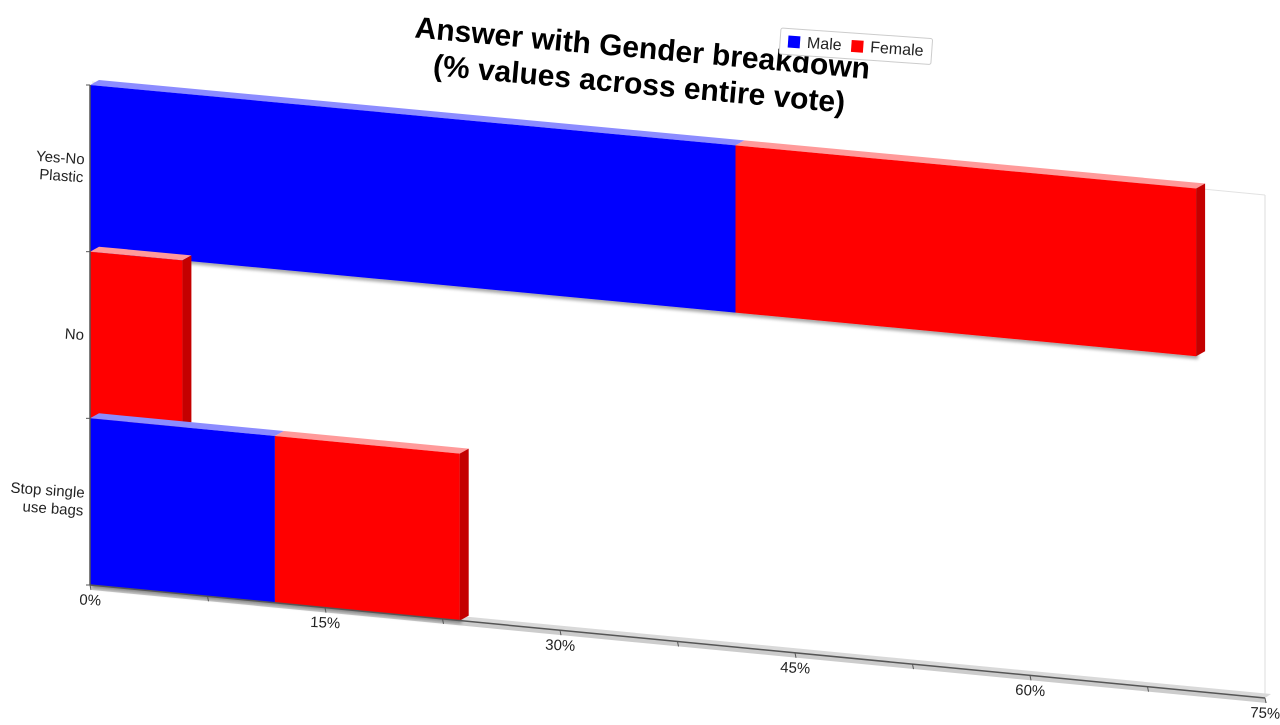 The image size is (1280, 725). I want to click on legend-label-male: Male, so click(824, 44).